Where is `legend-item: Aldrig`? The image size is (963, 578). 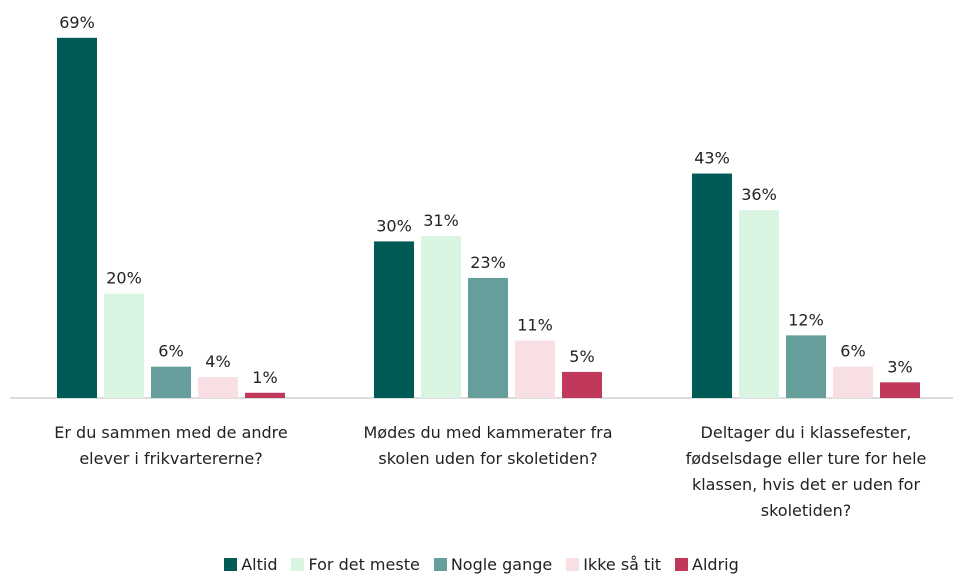 legend-item: Aldrig is located at coordinates (707, 564).